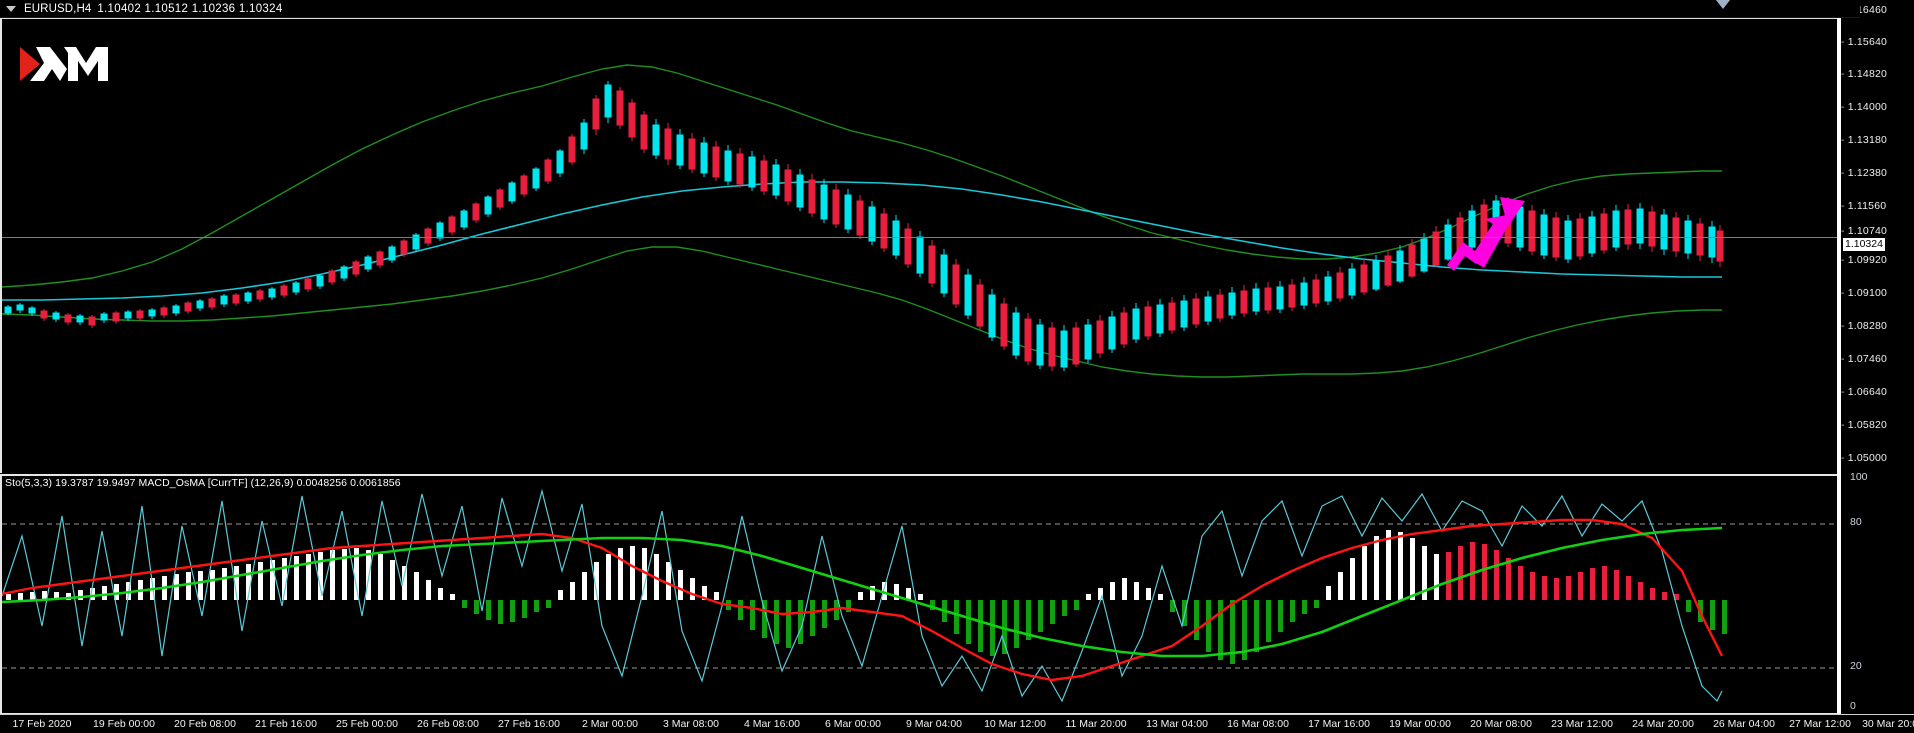  I want to click on time-label: 6 Mar 00:00, so click(853, 724).